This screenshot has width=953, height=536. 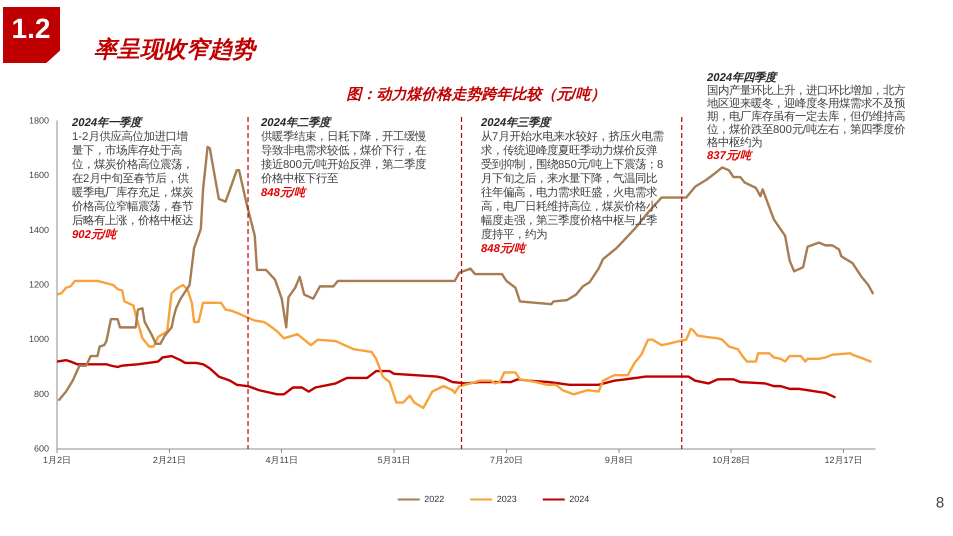 I want to click on x-tick-label: 1月2日, so click(x=57, y=459).